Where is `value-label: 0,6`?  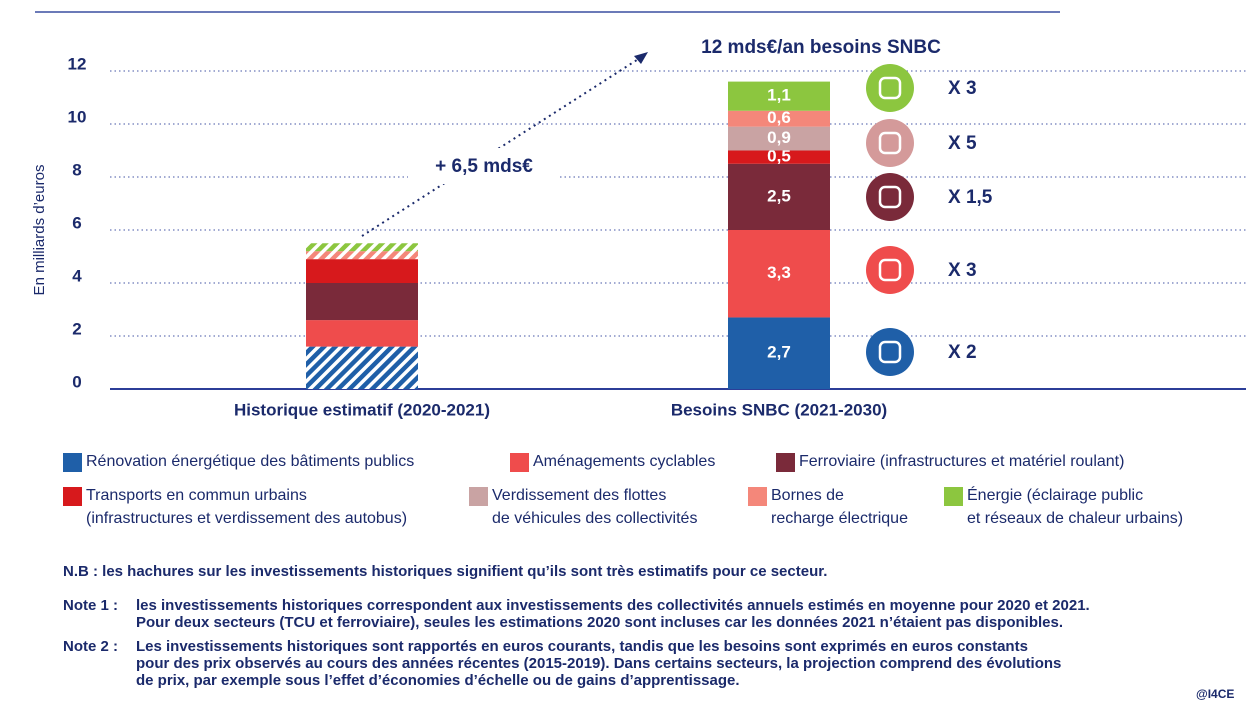 value-label: 0,6 is located at coordinates (779, 117).